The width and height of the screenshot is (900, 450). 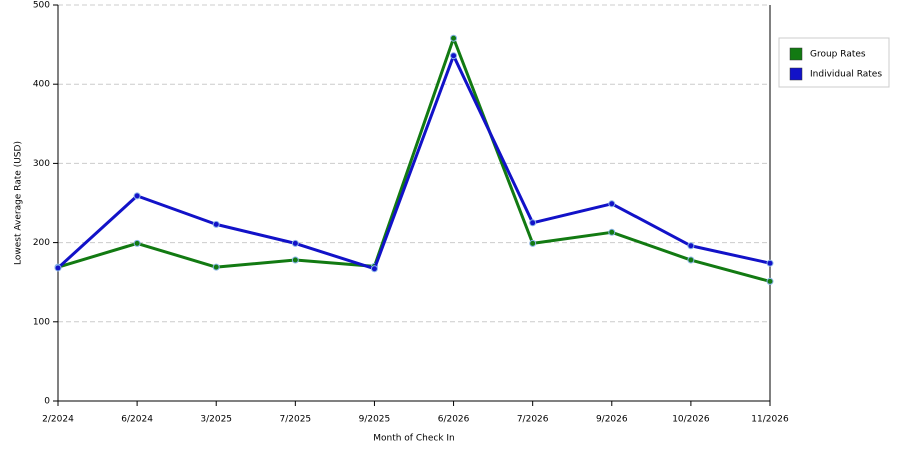 I want to click on legend-label: Individual Rates, so click(x=846, y=75).